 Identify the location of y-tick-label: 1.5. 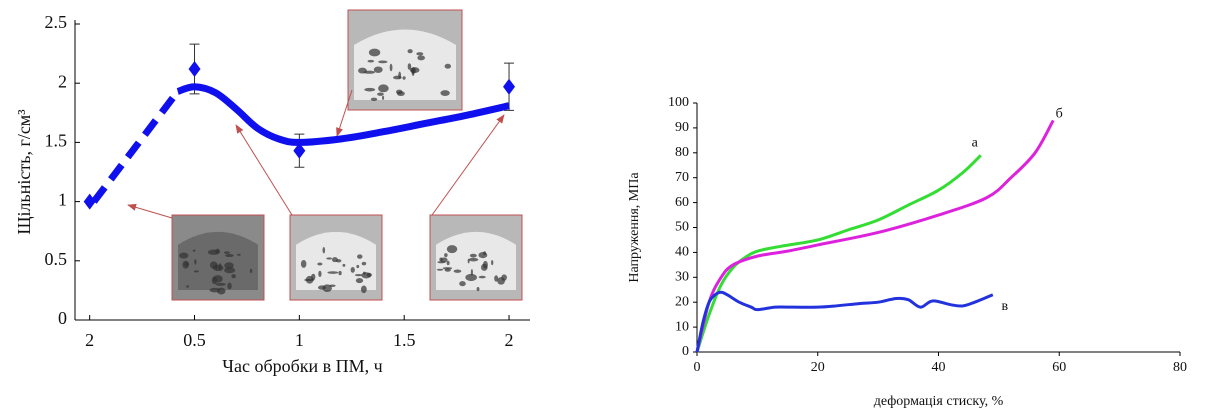
(56, 141).